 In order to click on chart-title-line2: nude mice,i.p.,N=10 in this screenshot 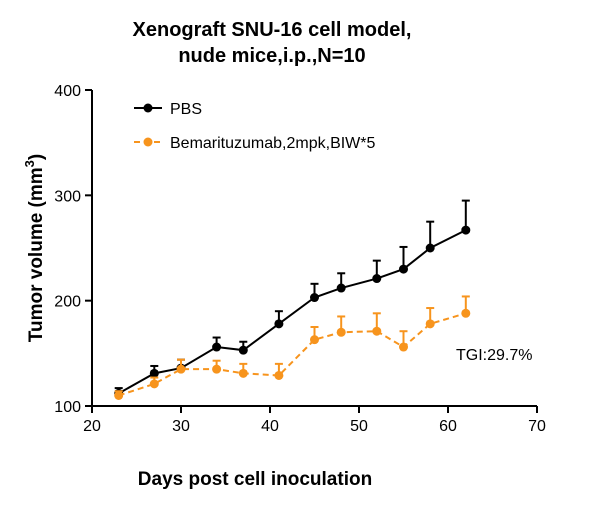, I will do `click(271, 56)`.